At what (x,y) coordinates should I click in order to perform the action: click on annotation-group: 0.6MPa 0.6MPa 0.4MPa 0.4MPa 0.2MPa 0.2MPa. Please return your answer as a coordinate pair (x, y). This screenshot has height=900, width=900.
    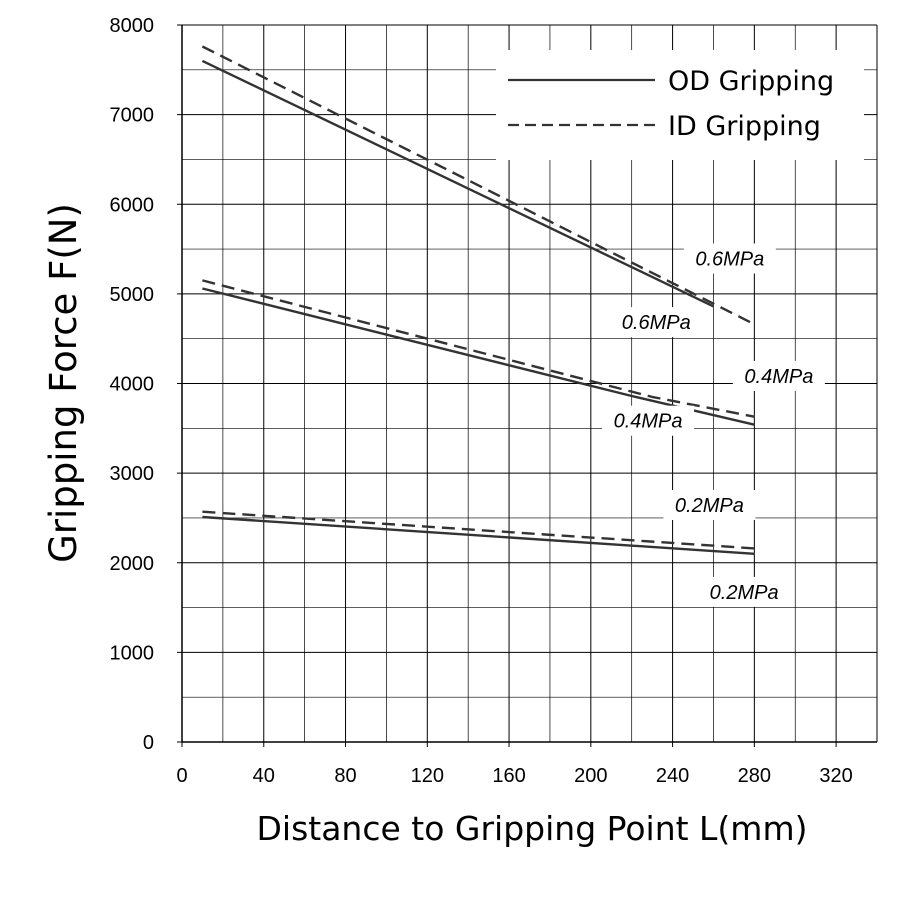
    Looking at the image, I should click on (713, 425).